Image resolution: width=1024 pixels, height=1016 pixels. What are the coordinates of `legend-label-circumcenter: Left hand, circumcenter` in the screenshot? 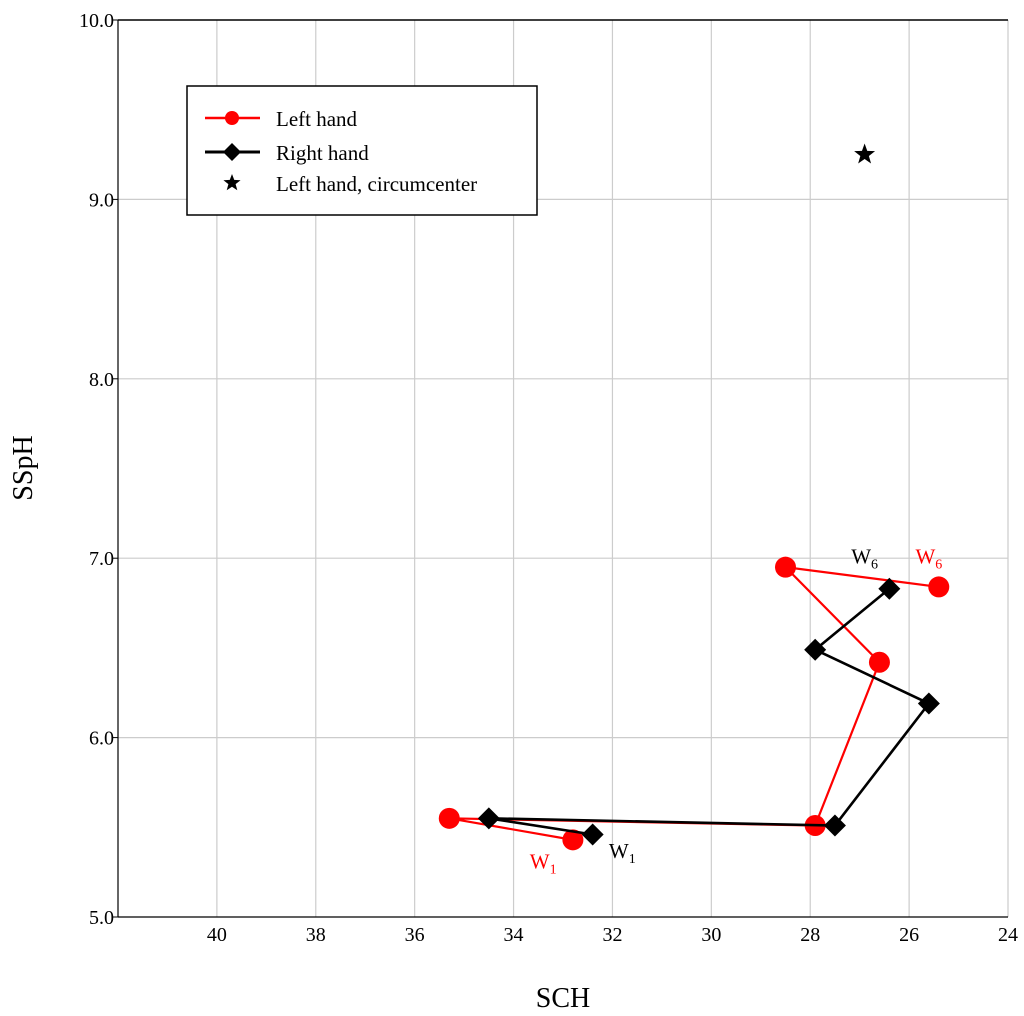 It's located at (376, 184).